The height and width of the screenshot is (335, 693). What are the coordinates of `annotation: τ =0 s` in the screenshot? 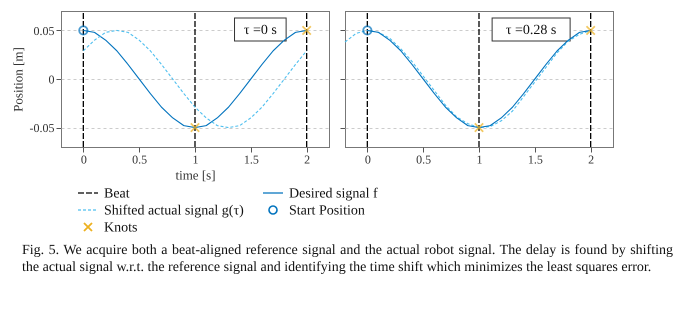 It's located at (260, 30).